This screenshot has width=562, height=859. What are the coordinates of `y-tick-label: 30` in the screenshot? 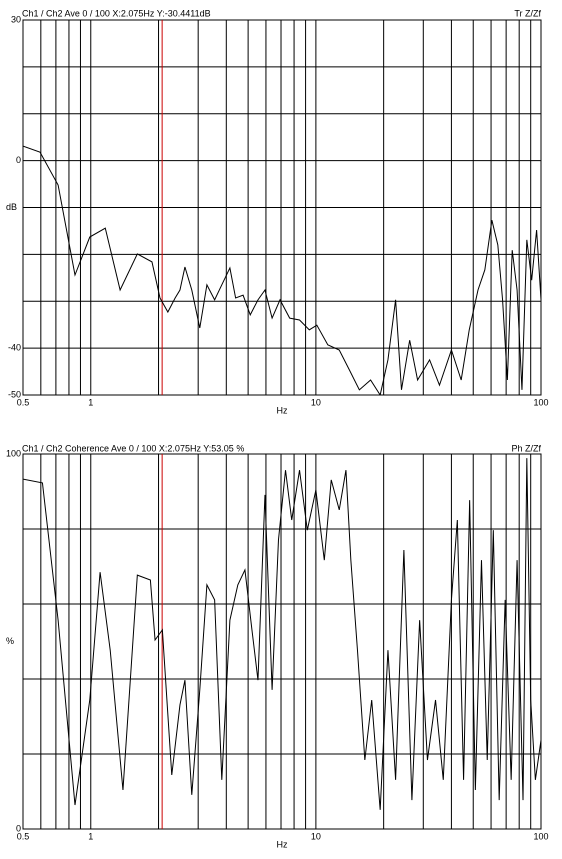 It's located at (16, 19).